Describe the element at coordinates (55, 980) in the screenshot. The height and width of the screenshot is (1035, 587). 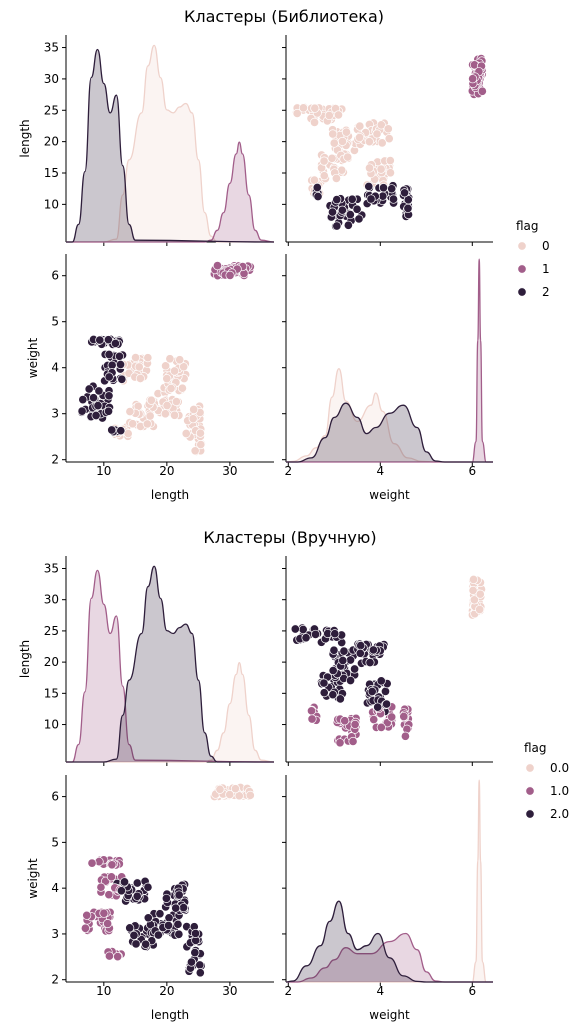
I see `y-tick-label: 2` at that location.